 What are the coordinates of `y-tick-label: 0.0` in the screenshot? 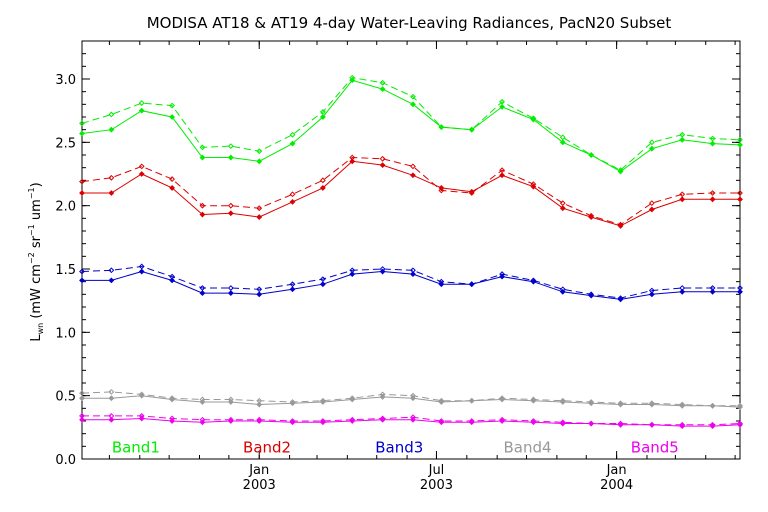 It's located at (65, 460).